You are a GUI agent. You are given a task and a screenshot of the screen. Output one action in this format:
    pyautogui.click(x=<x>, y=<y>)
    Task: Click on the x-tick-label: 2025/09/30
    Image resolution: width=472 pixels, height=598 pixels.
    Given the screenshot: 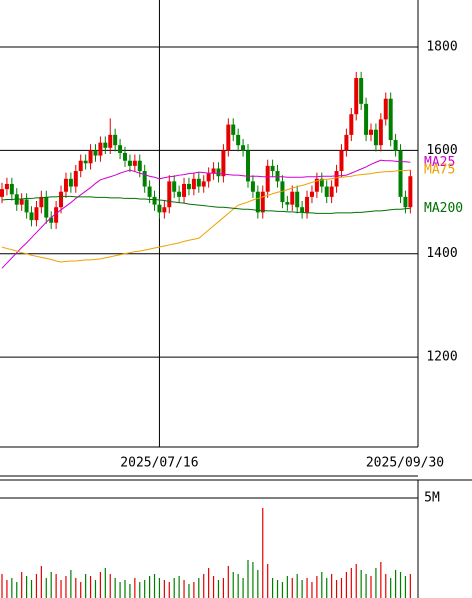 What is the action you would take?
    pyautogui.click(x=405, y=463)
    